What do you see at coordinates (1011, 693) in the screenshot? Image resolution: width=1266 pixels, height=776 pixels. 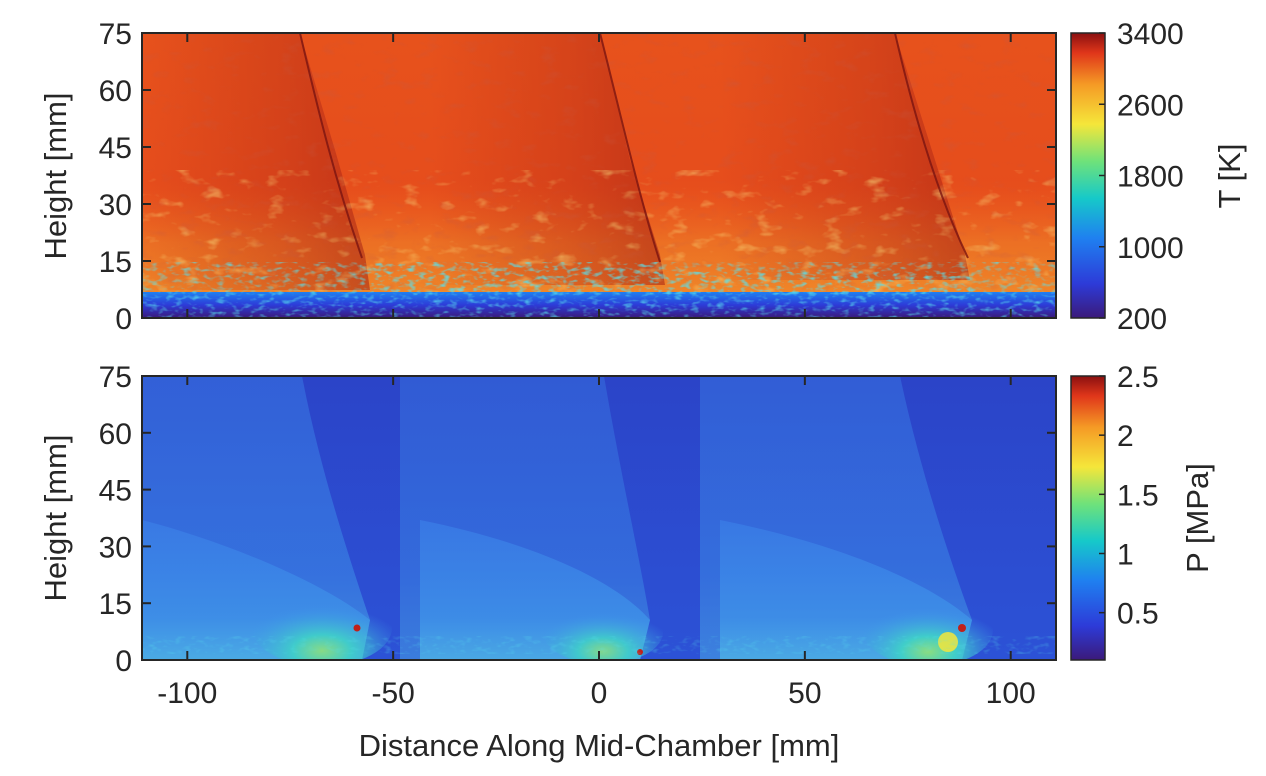 I see `xtick-label: 100` at bounding box center [1011, 693].